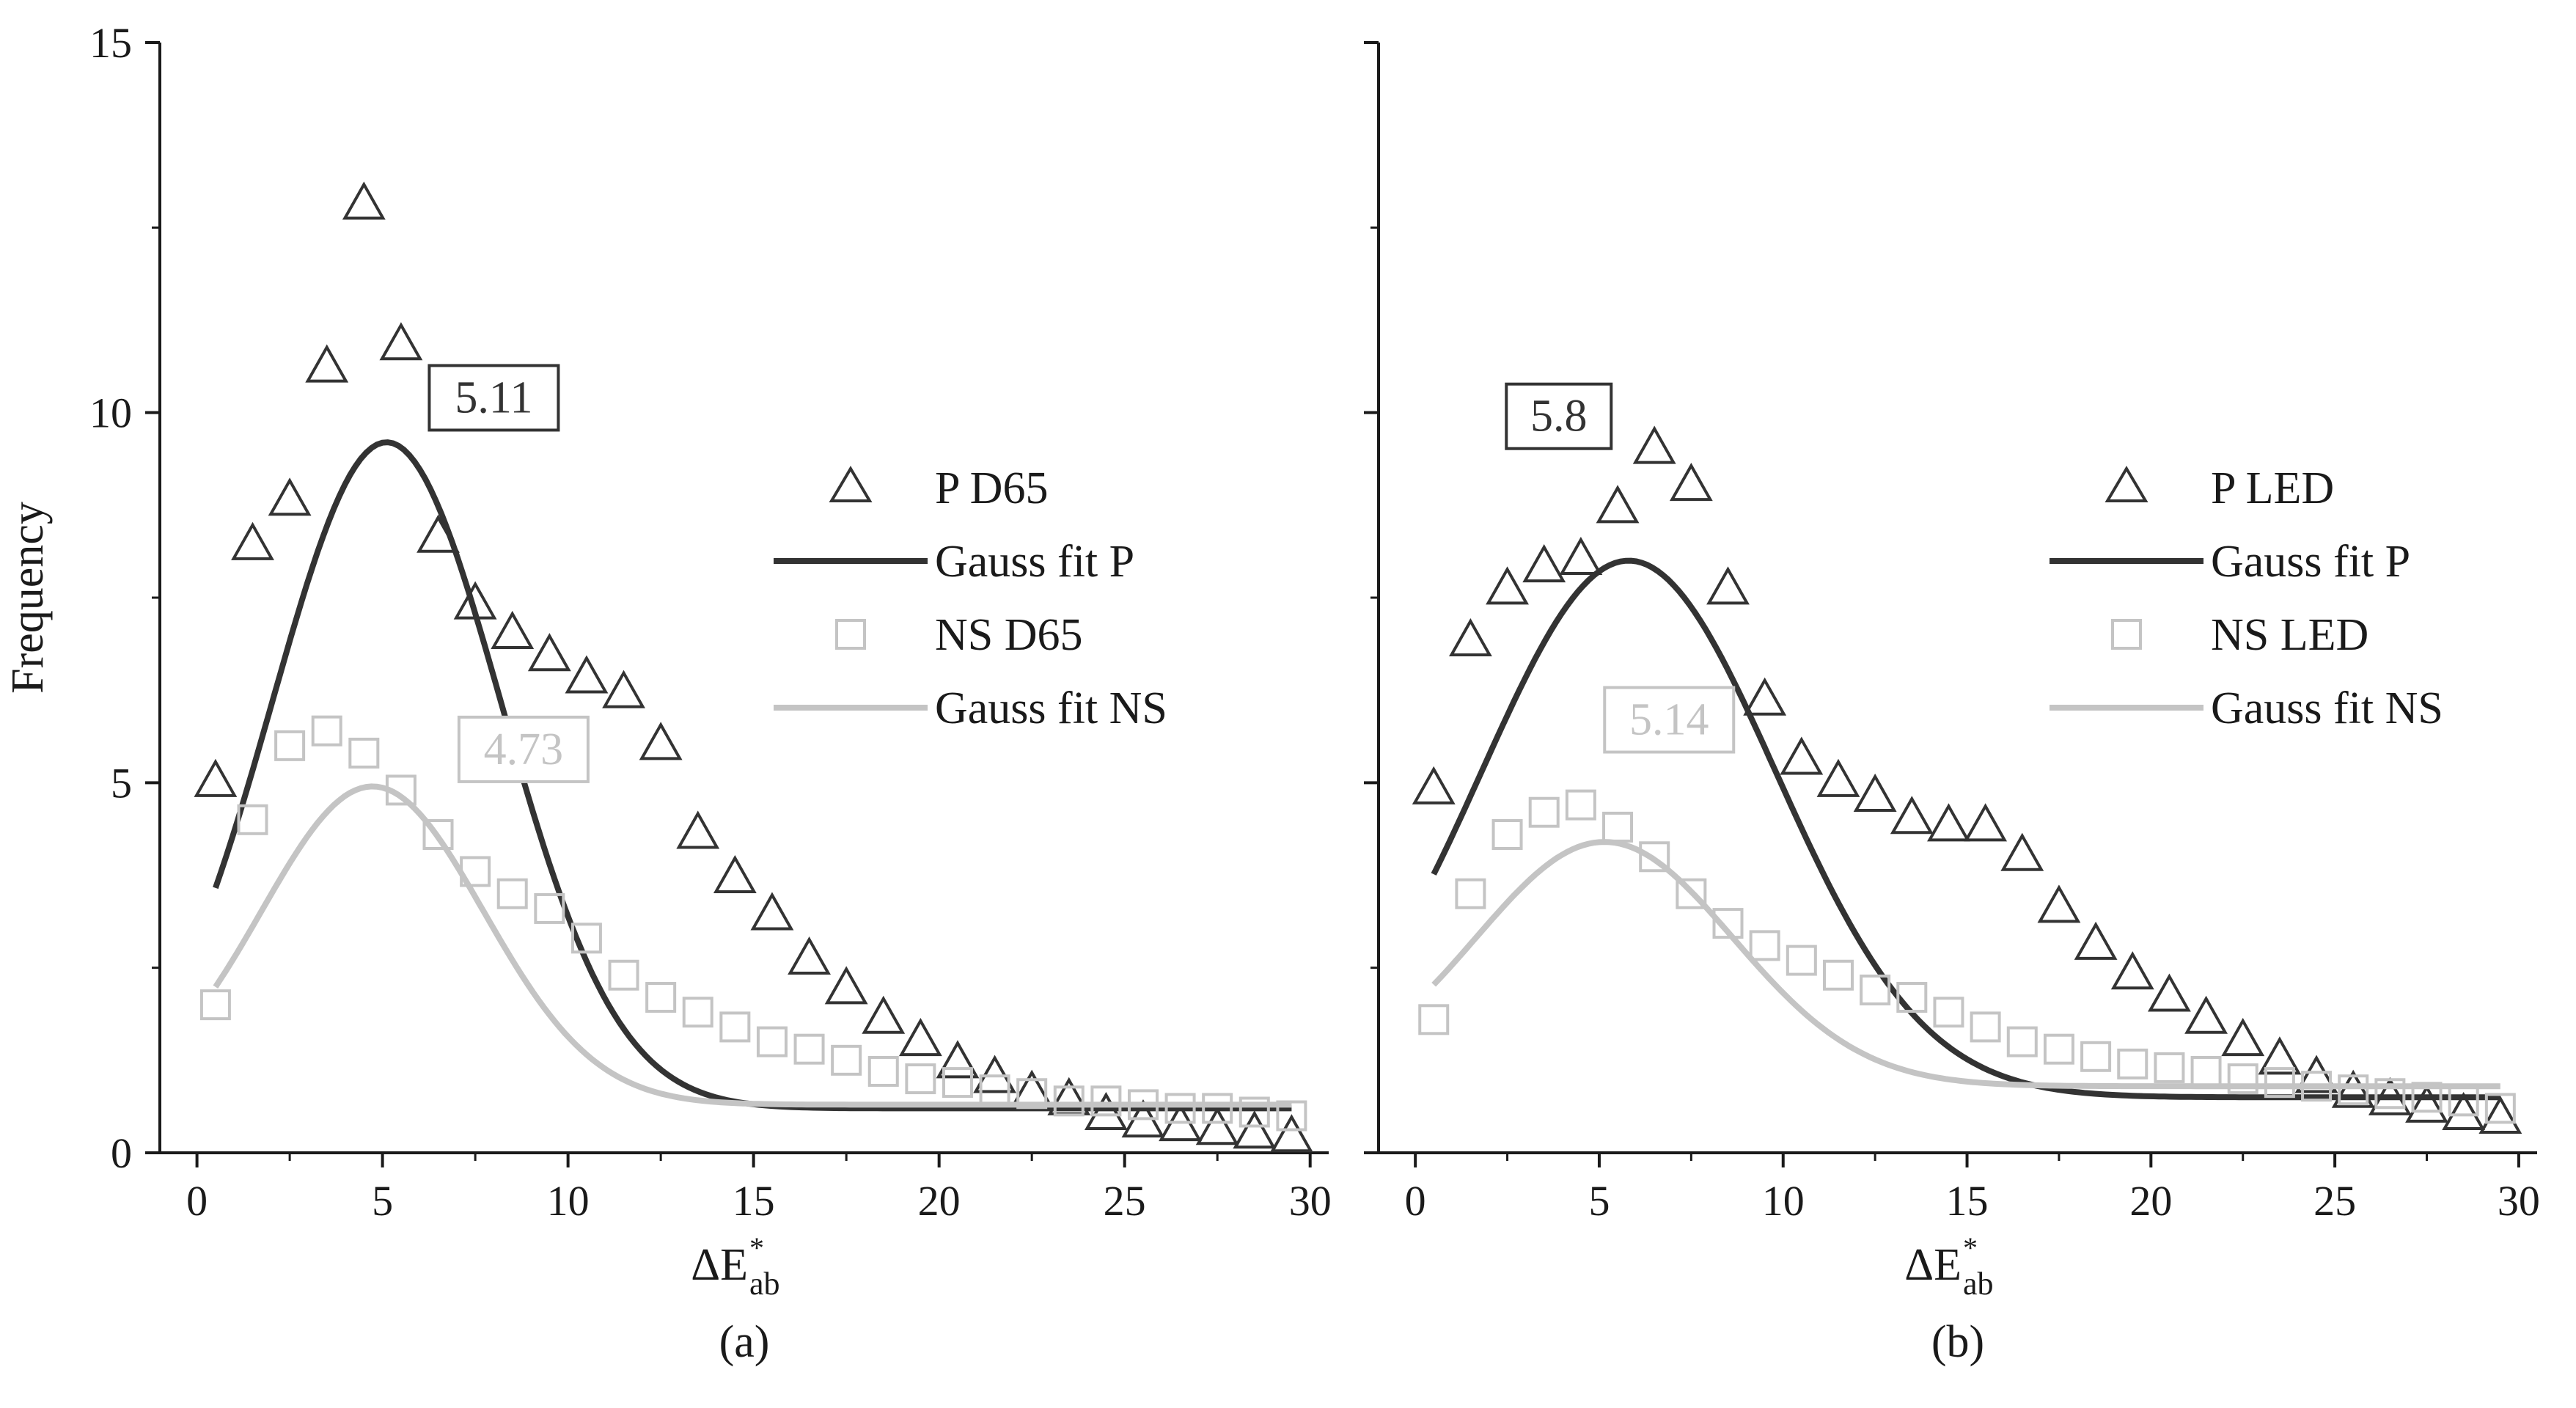  What do you see at coordinates (2290, 635) in the screenshot?
I see `legend-label: NS LED` at bounding box center [2290, 635].